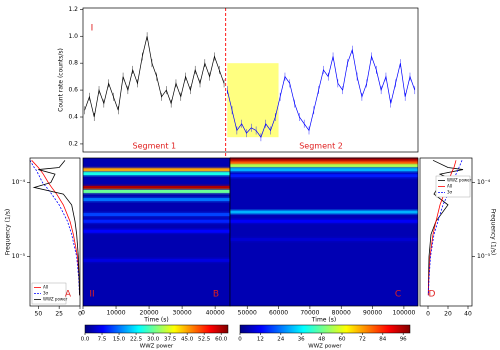 The height and width of the screenshot is (350, 500). Describe the element at coordinates (362, 340) in the screenshot. I see `colorbar-tick-label: 72` at that location.